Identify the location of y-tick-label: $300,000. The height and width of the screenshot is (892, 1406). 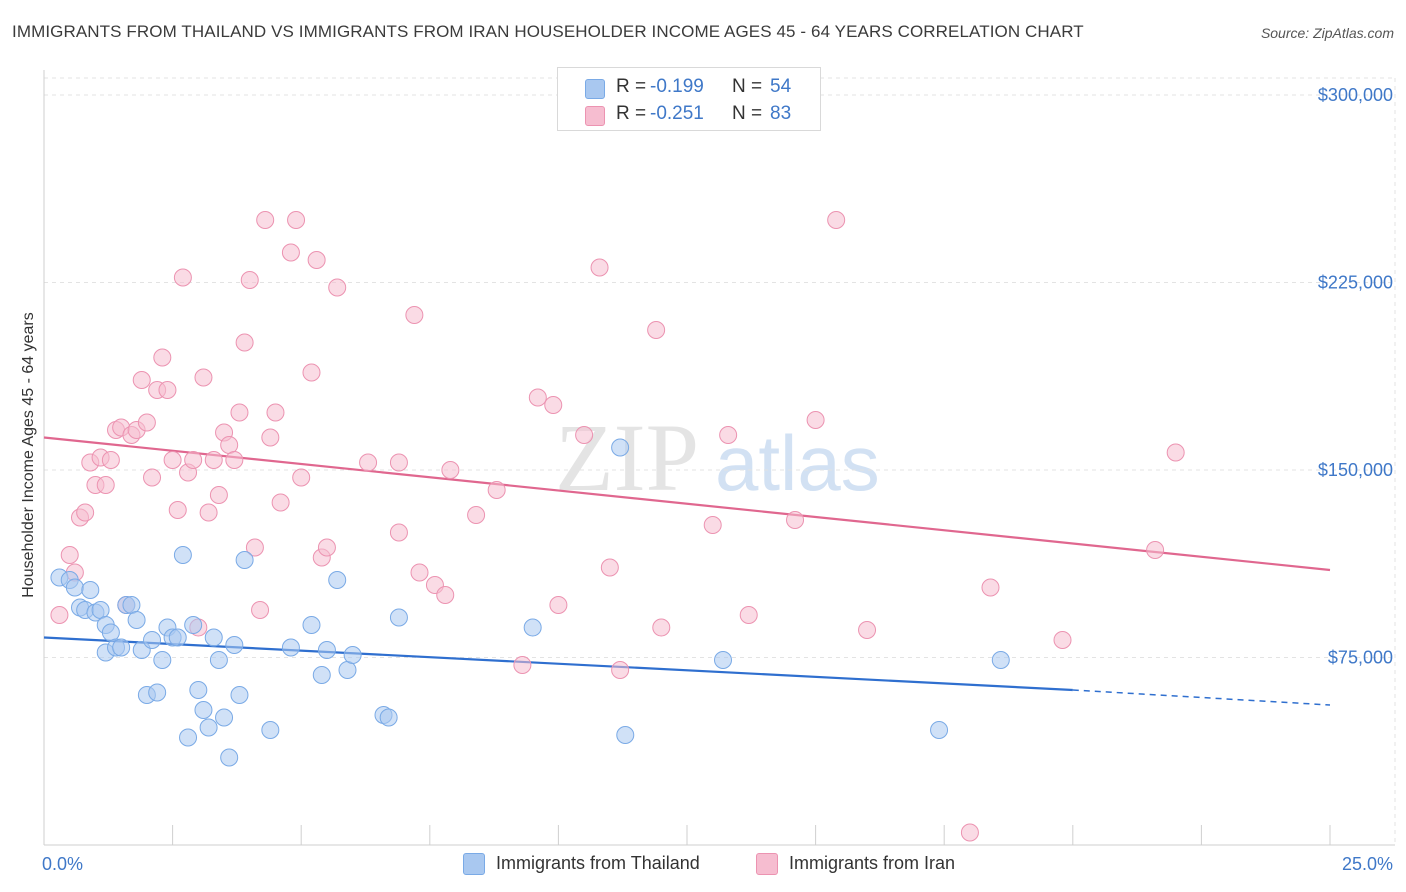
(1355, 95).